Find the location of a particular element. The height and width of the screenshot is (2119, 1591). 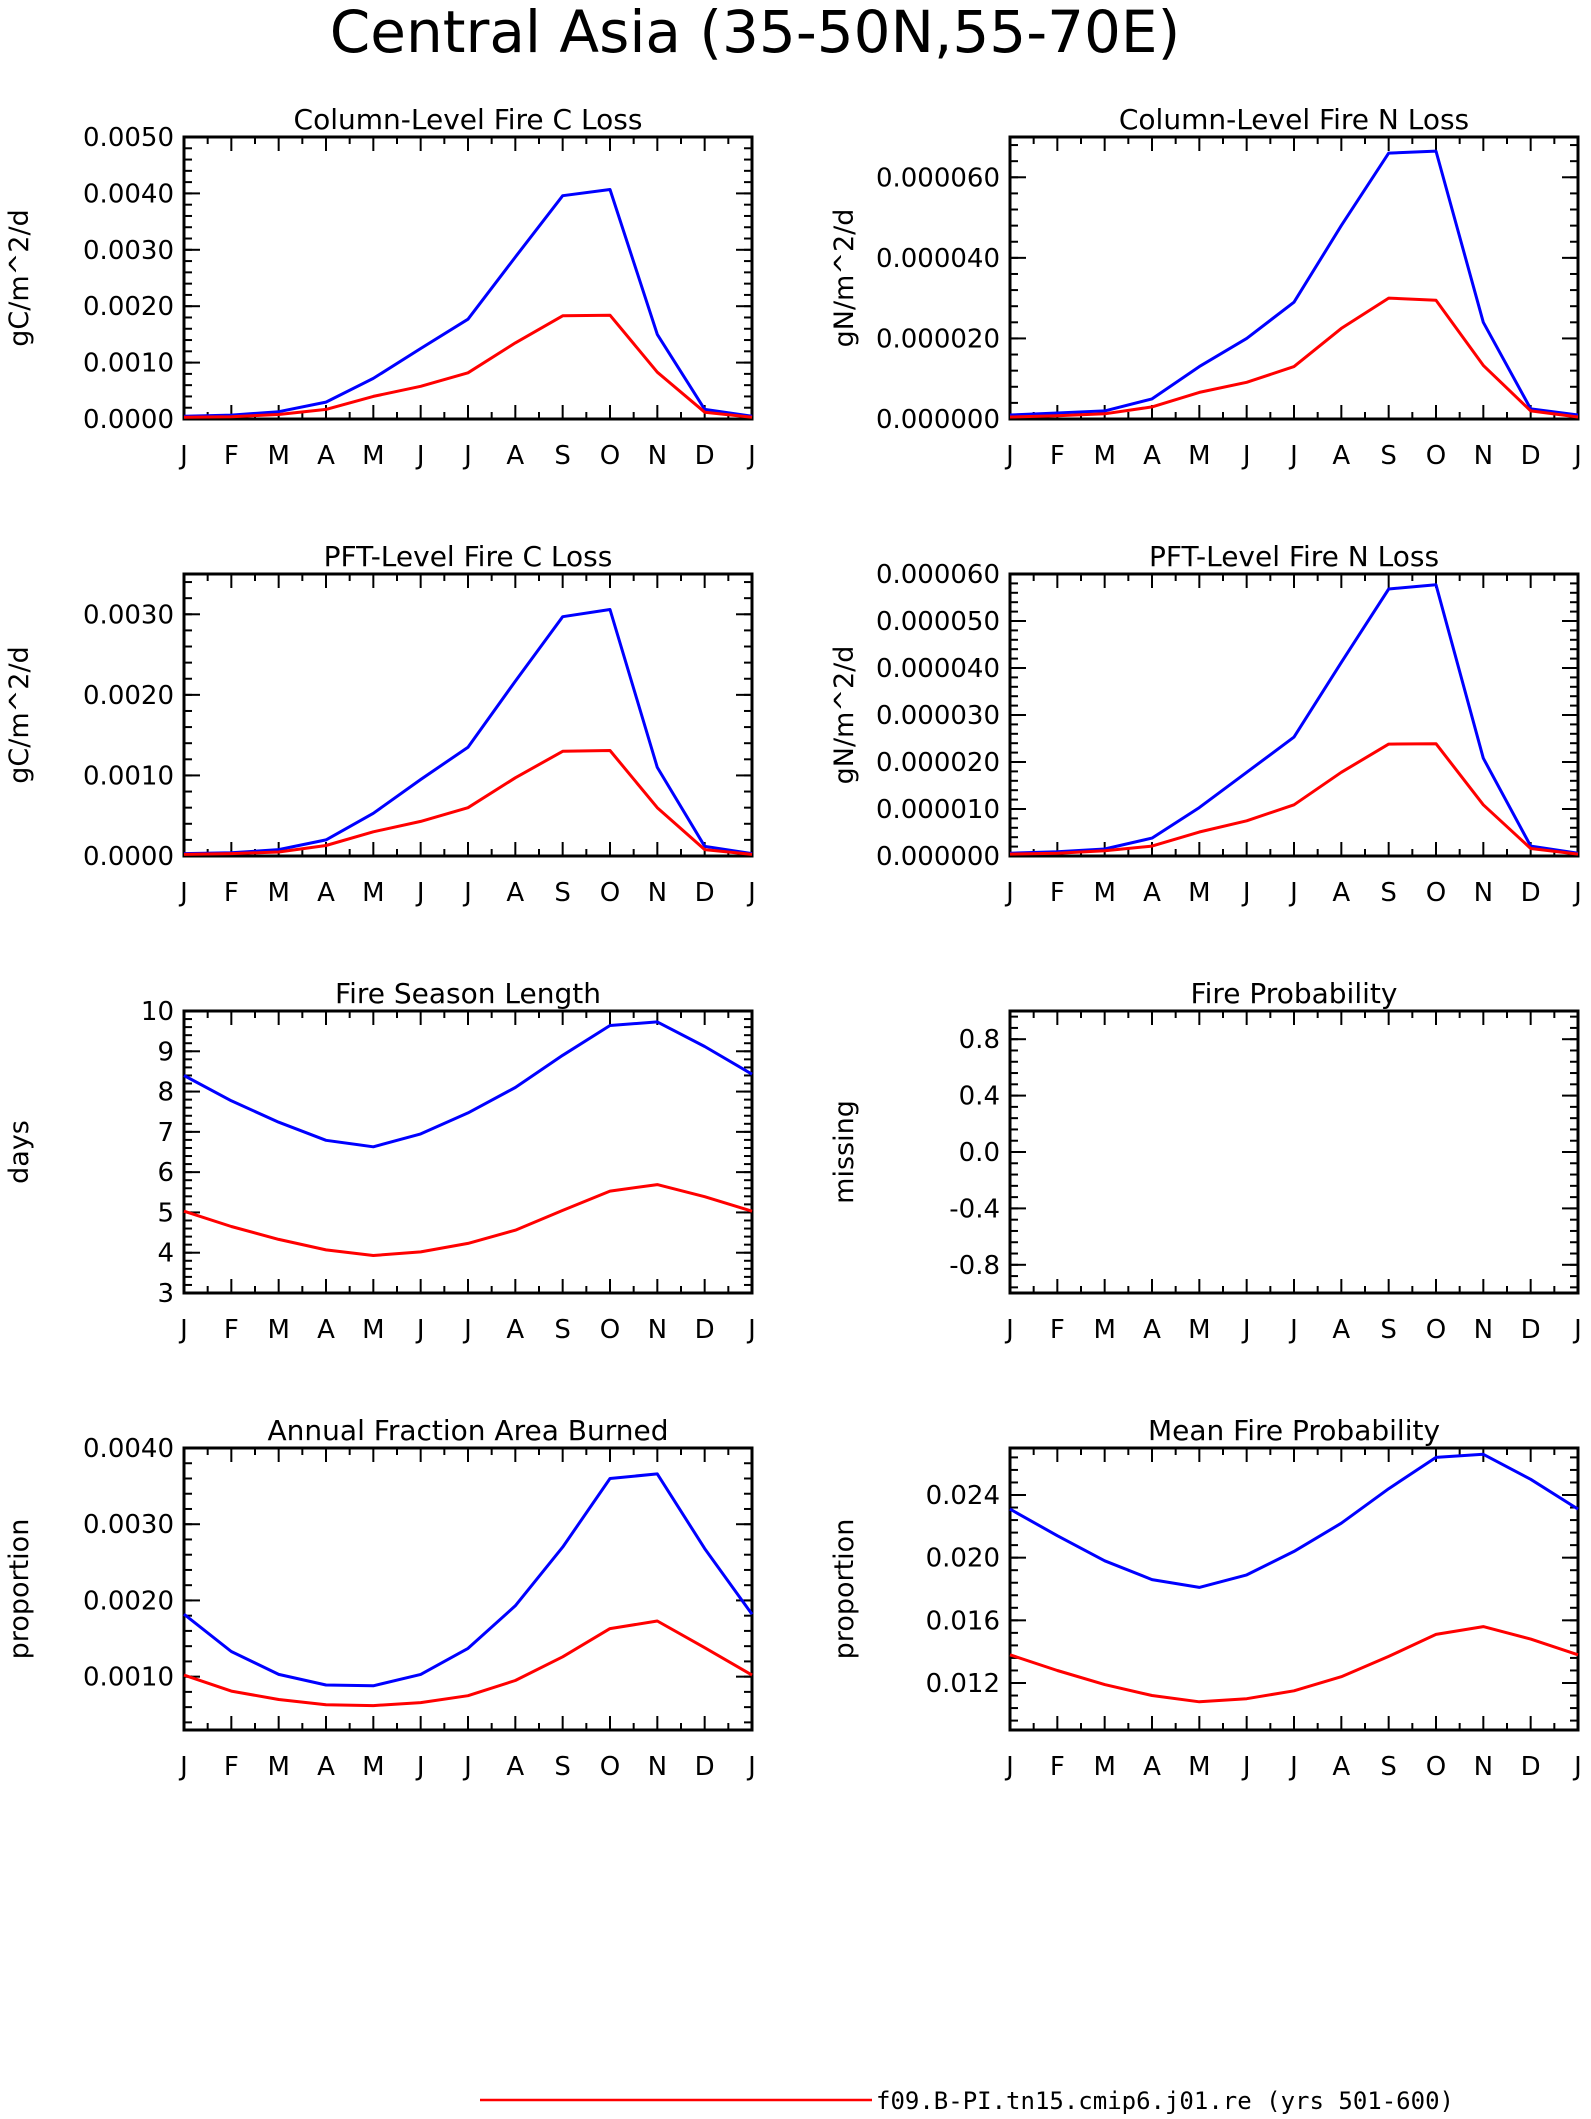

y-tick-label: -0.4 is located at coordinates (974, 1209).